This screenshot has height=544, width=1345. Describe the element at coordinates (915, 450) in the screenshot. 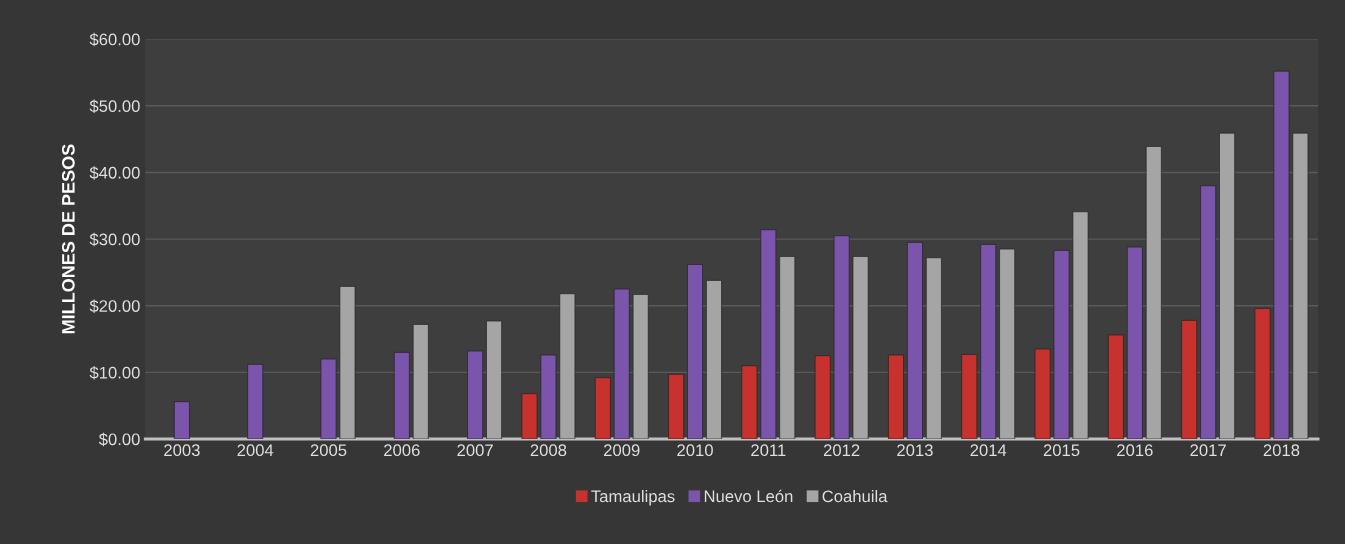

I see `x-tick-label: 2013` at that location.